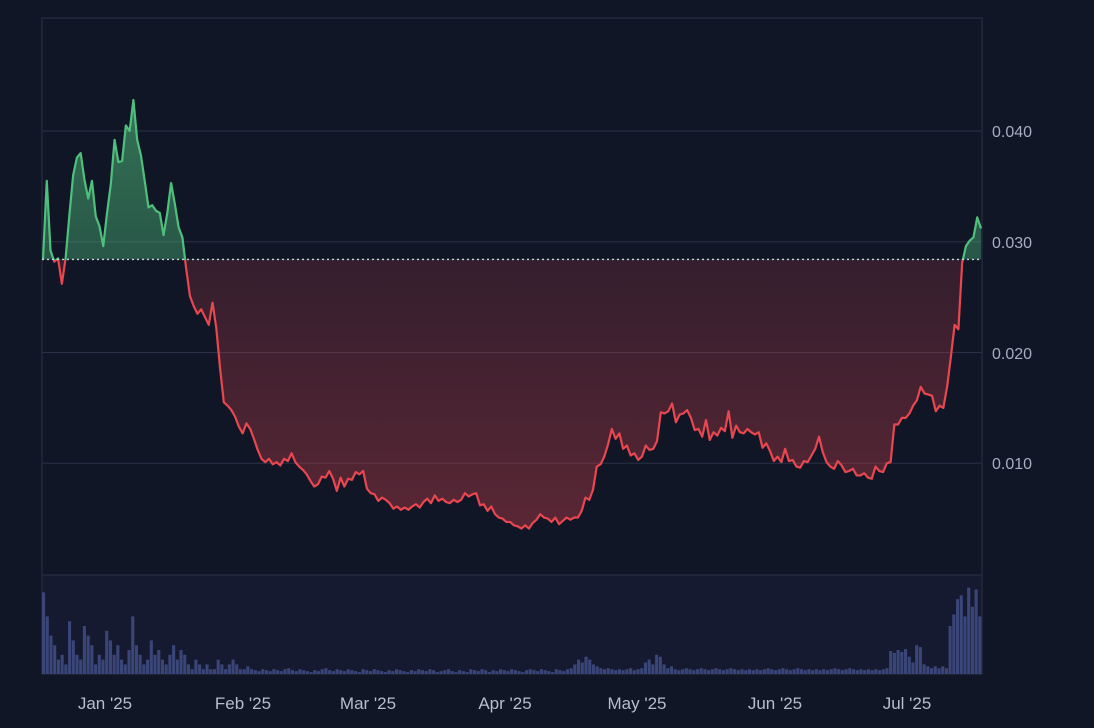 The height and width of the screenshot is (728, 1094). Describe the element at coordinates (1012, 354) in the screenshot. I see `y-tick-label: 0.020` at that location.